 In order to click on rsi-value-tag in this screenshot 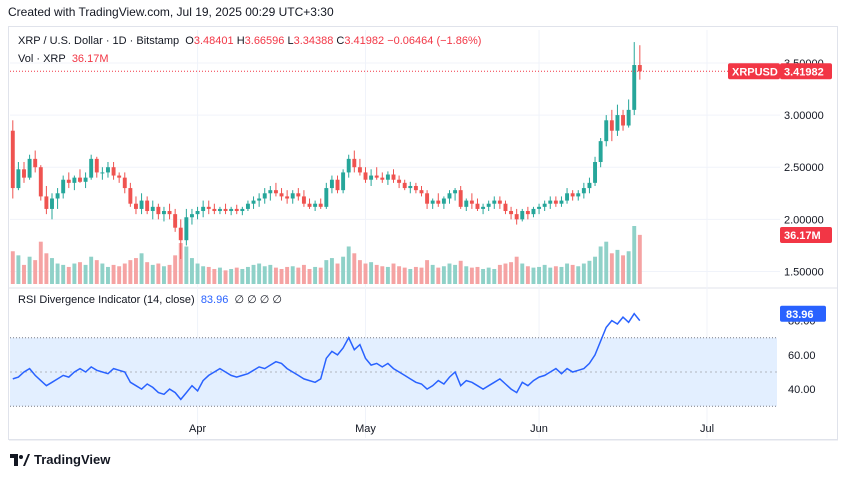, I will do `click(803, 313)`.